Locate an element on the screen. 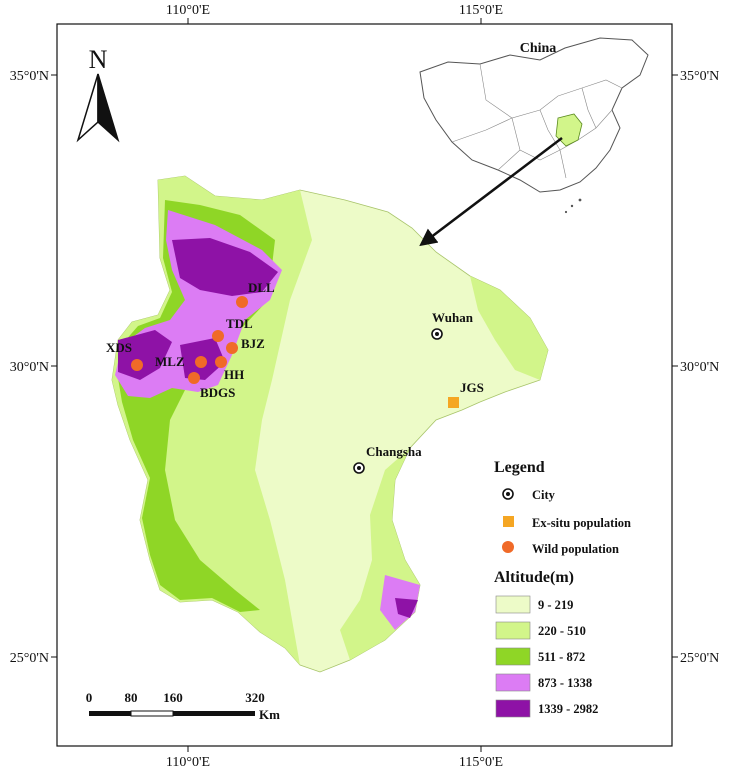 The image size is (731, 771). legend-class-5: 1339 - 2982 is located at coordinates (568, 709).